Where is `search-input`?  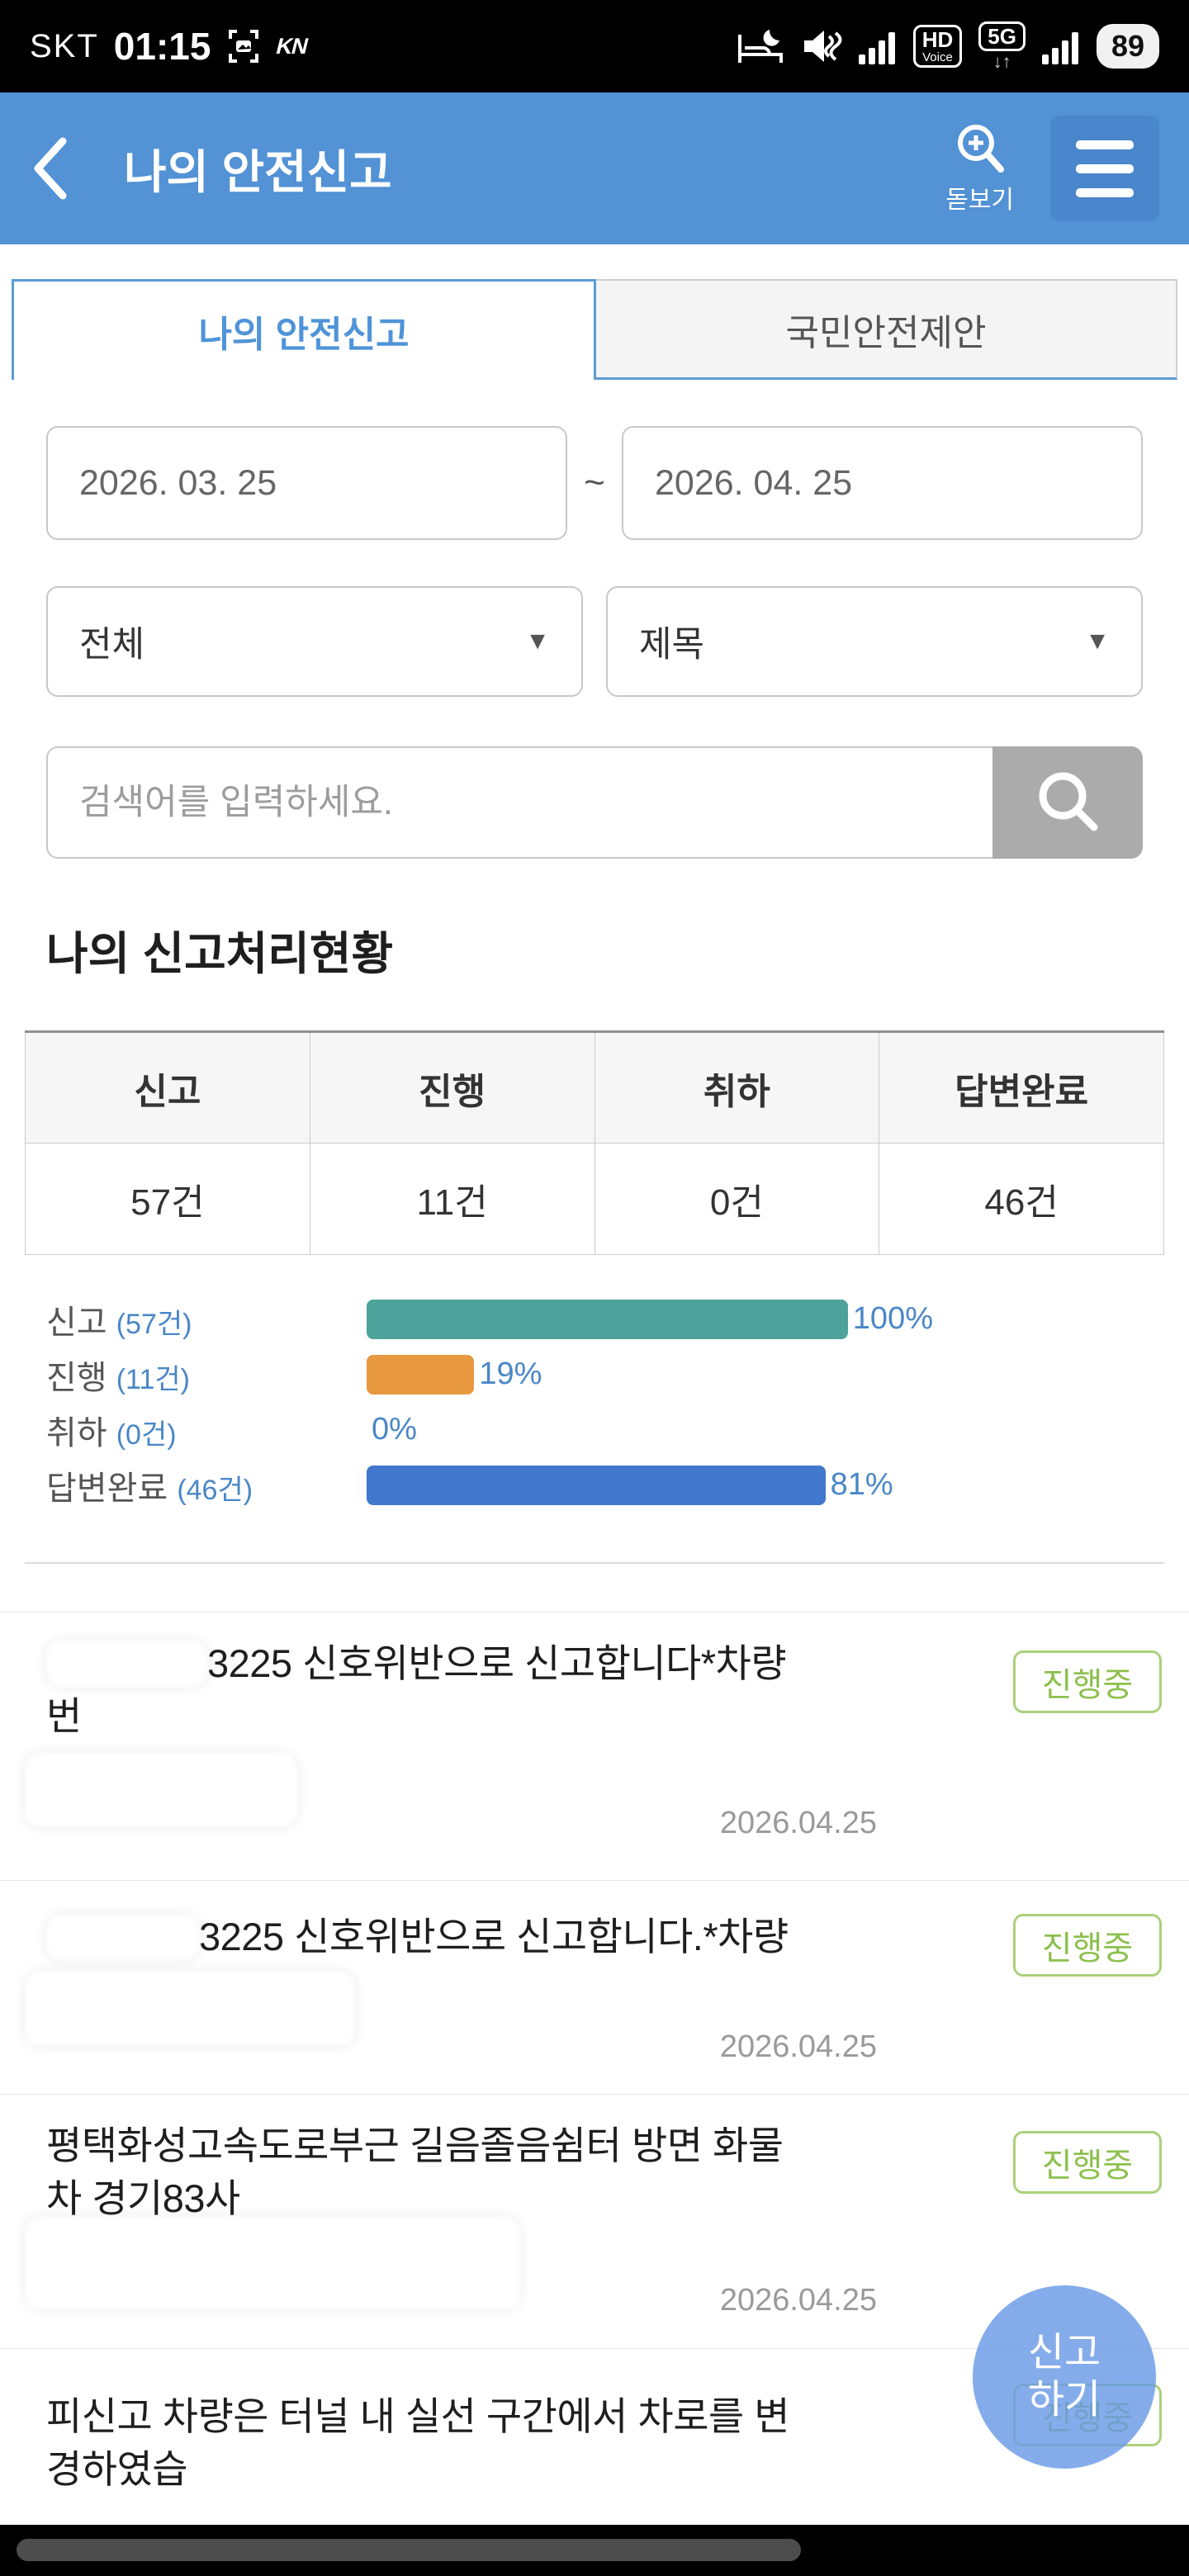 search-input is located at coordinates (519, 802).